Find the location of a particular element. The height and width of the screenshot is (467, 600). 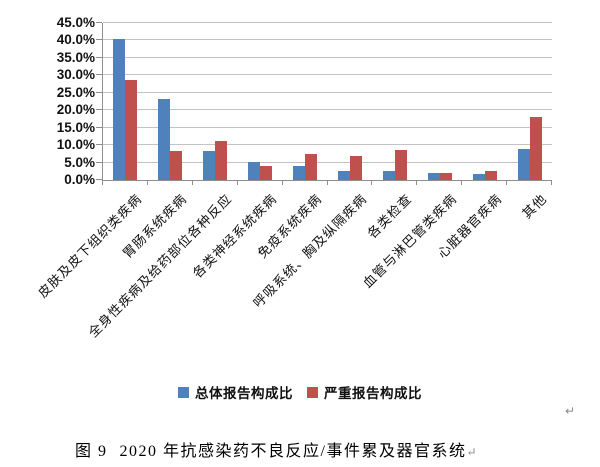

x-axis-category-label: 各类神经系统疾病 is located at coordinates (234, 236).